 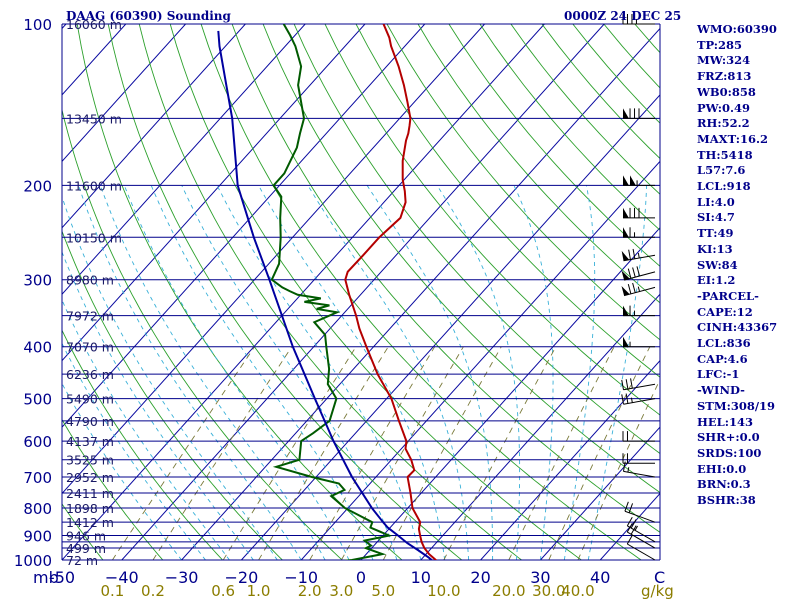 I want to click on index-item: -WIND-, so click(x=721, y=390).